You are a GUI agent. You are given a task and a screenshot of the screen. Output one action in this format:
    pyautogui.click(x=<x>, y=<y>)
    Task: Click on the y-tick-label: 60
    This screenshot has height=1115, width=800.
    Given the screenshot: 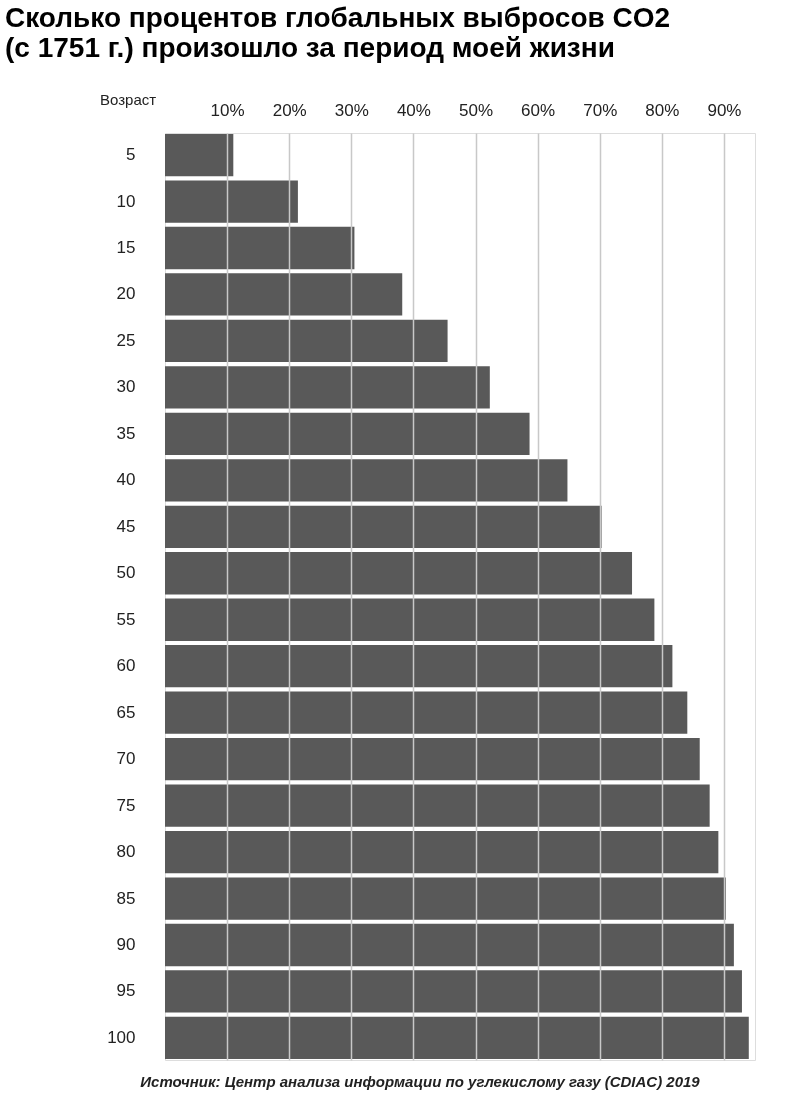 What is the action you would take?
    pyautogui.click(x=126, y=666)
    